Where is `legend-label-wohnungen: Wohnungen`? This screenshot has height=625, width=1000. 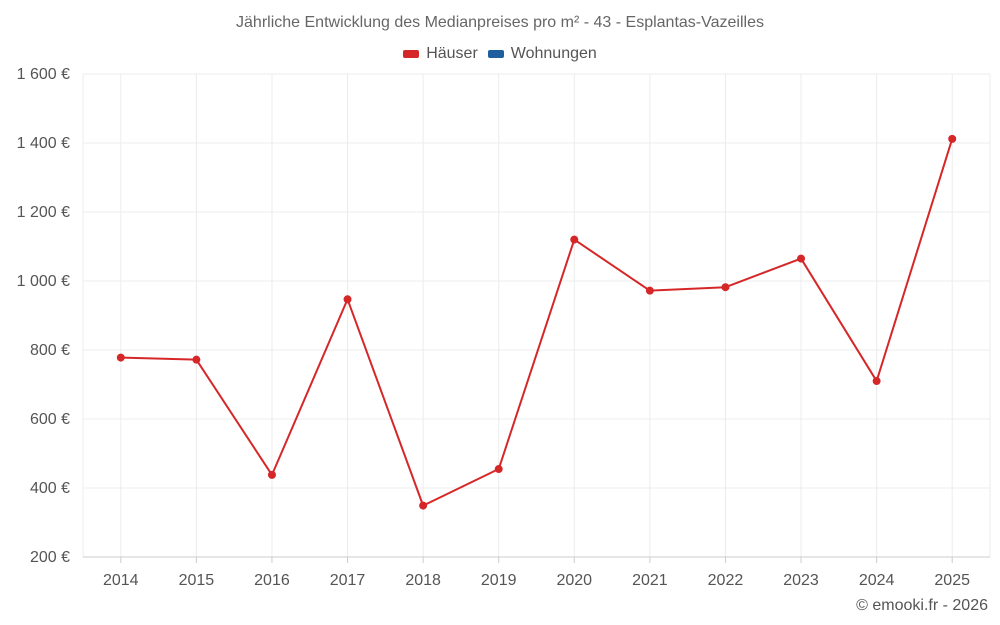 legend-label-wohnungen: Wohnungen is located at coordinates (553, 53).